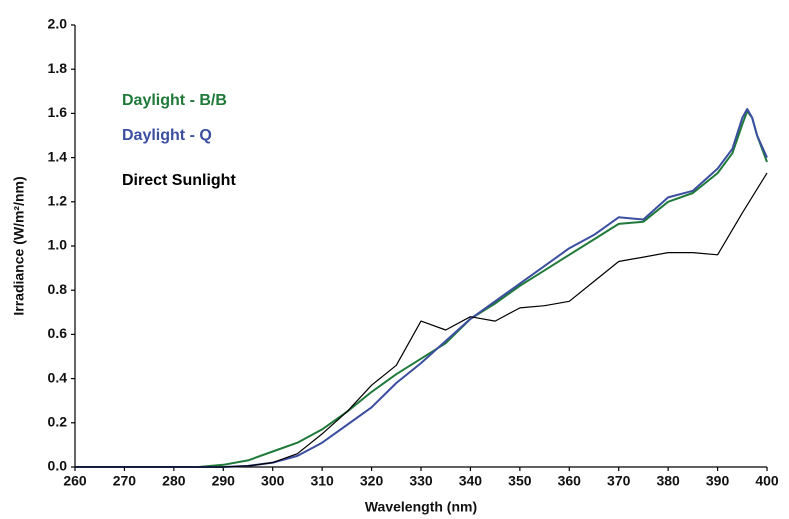  Describe the element at coordinates (224, 481) in the screenshot. I see `x-tick-label: 290` at that location.